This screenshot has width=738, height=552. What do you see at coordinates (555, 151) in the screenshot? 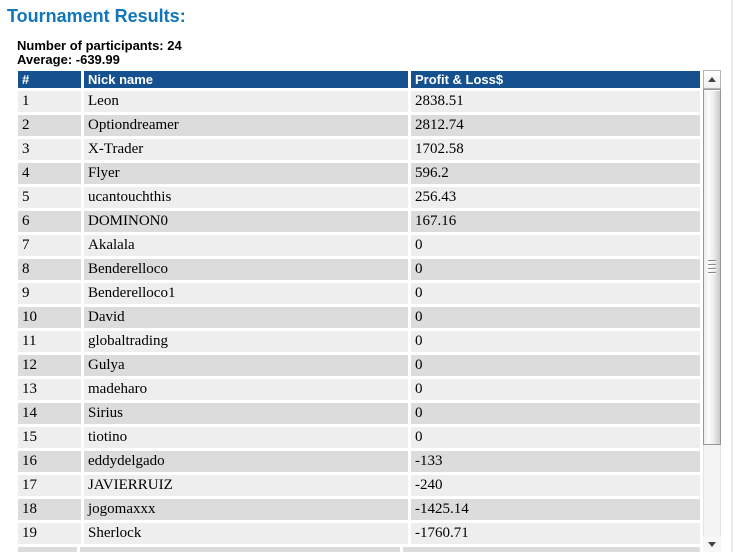
I see `cell-pnl: 1702.58` at bounding box center [555, 151].